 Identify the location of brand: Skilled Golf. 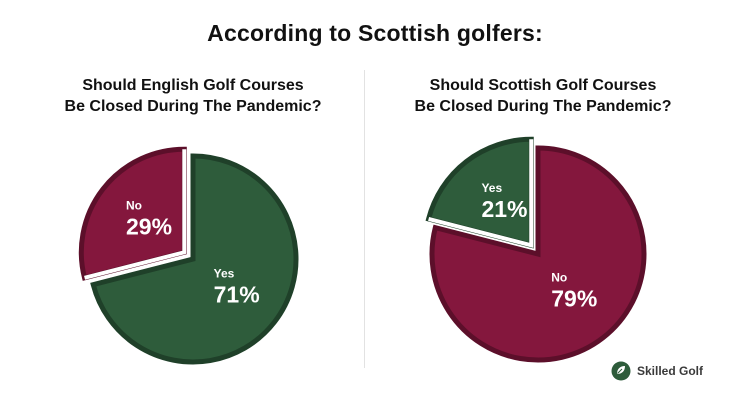
(657, 371).